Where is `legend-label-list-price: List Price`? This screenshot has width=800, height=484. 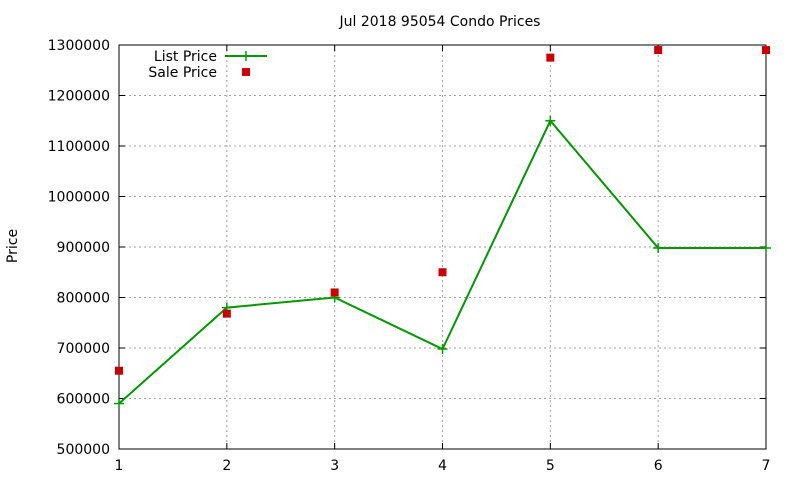 legend-label-list-price: List Price is located at coordinates (185, 57).